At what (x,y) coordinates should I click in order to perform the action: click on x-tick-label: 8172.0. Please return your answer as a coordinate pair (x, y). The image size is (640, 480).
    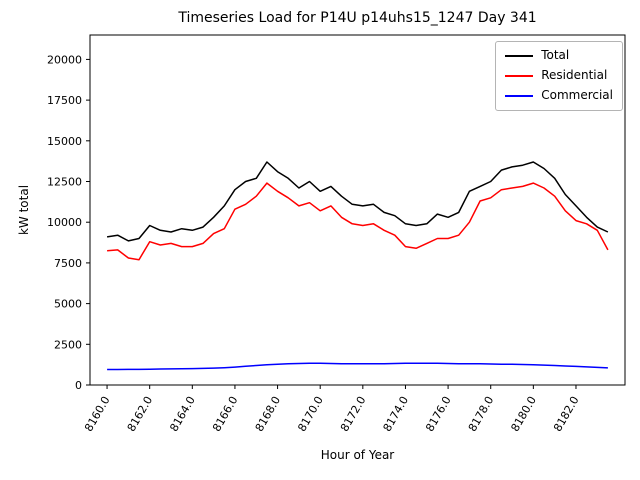
    Looking at the image, I should click on (353, 414).